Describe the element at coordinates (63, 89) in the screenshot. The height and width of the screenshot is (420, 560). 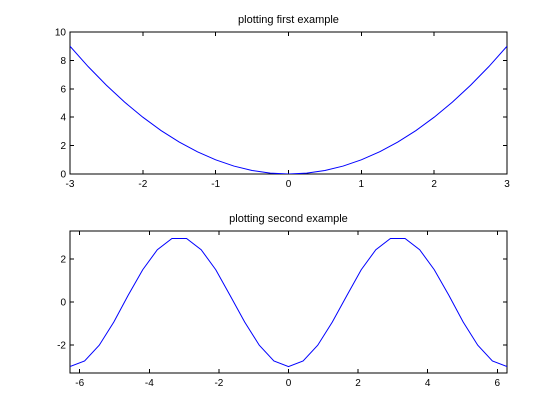
I see `y-tick-label: 6` at that location.